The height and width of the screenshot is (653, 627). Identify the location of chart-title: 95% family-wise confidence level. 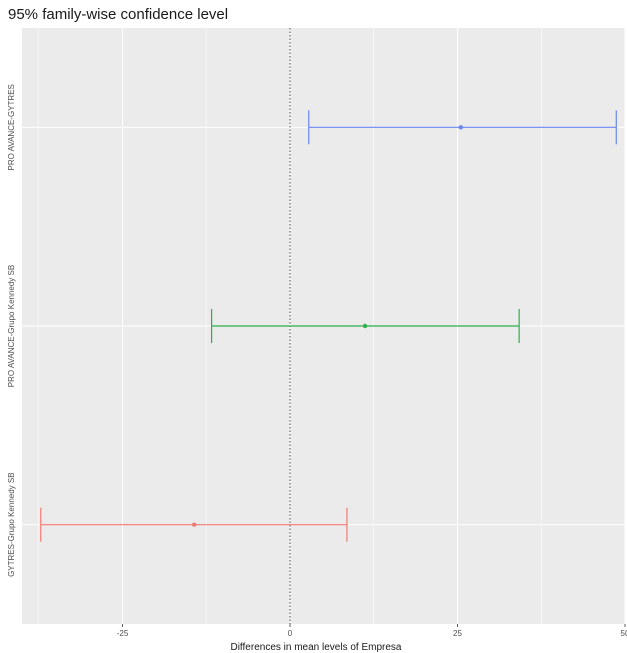
(118, 14).